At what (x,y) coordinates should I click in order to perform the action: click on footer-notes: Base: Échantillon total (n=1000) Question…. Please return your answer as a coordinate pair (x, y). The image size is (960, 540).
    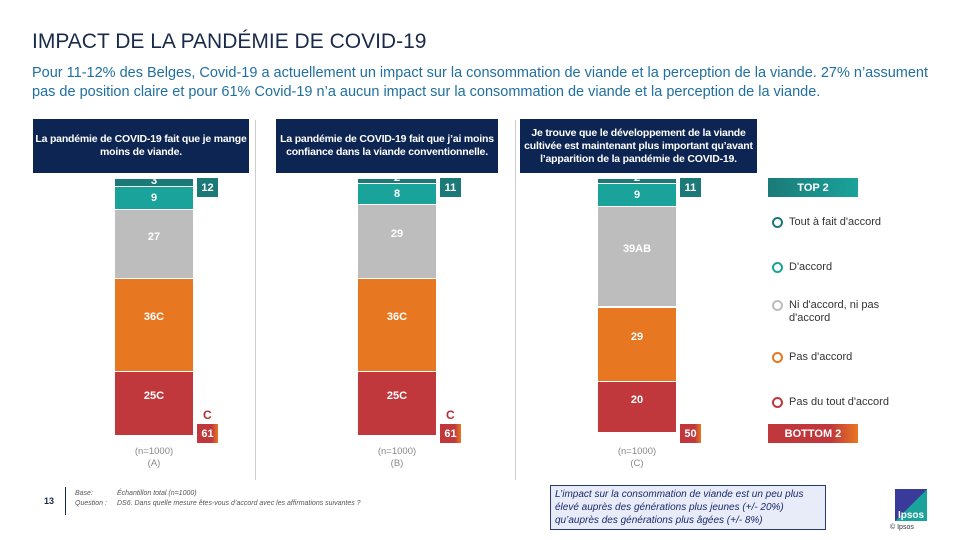
    Looking at the image, I should click on (218, 499).